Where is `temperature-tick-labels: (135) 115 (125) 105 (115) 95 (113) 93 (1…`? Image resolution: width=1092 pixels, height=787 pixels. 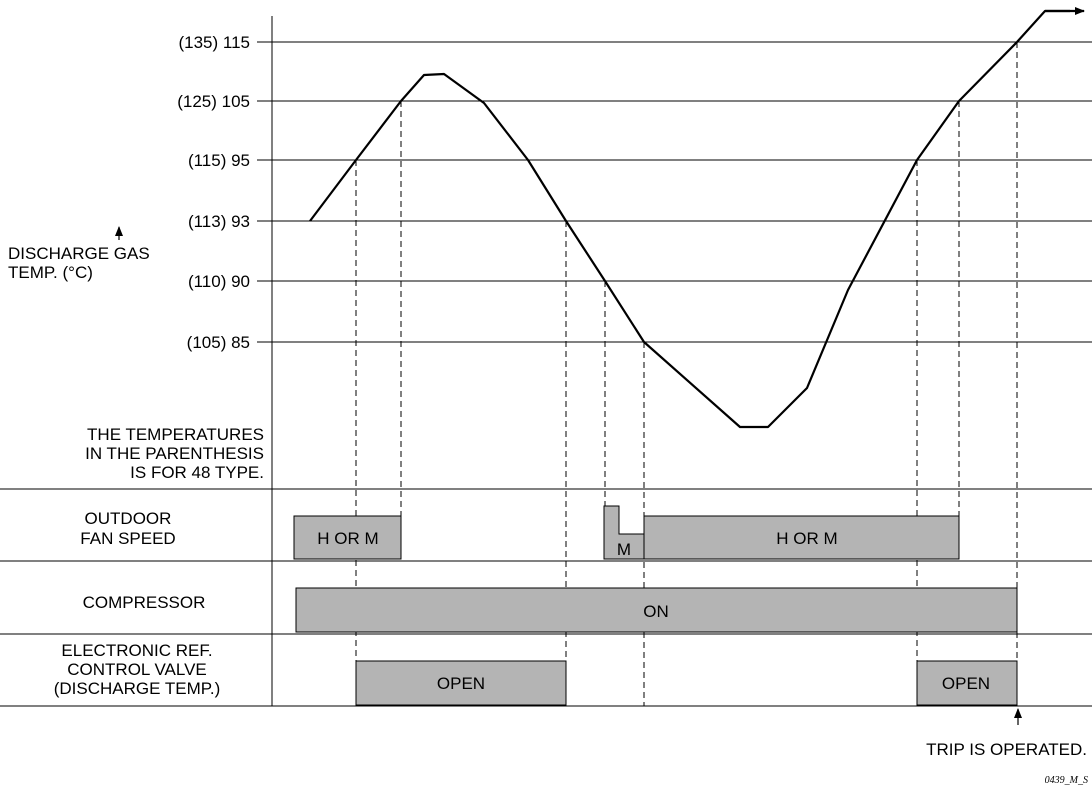
temperature-tick-labels: (135) 115 (125) 105 (115) 95 (113) 93 (1… is located at coordinates (213, 192).